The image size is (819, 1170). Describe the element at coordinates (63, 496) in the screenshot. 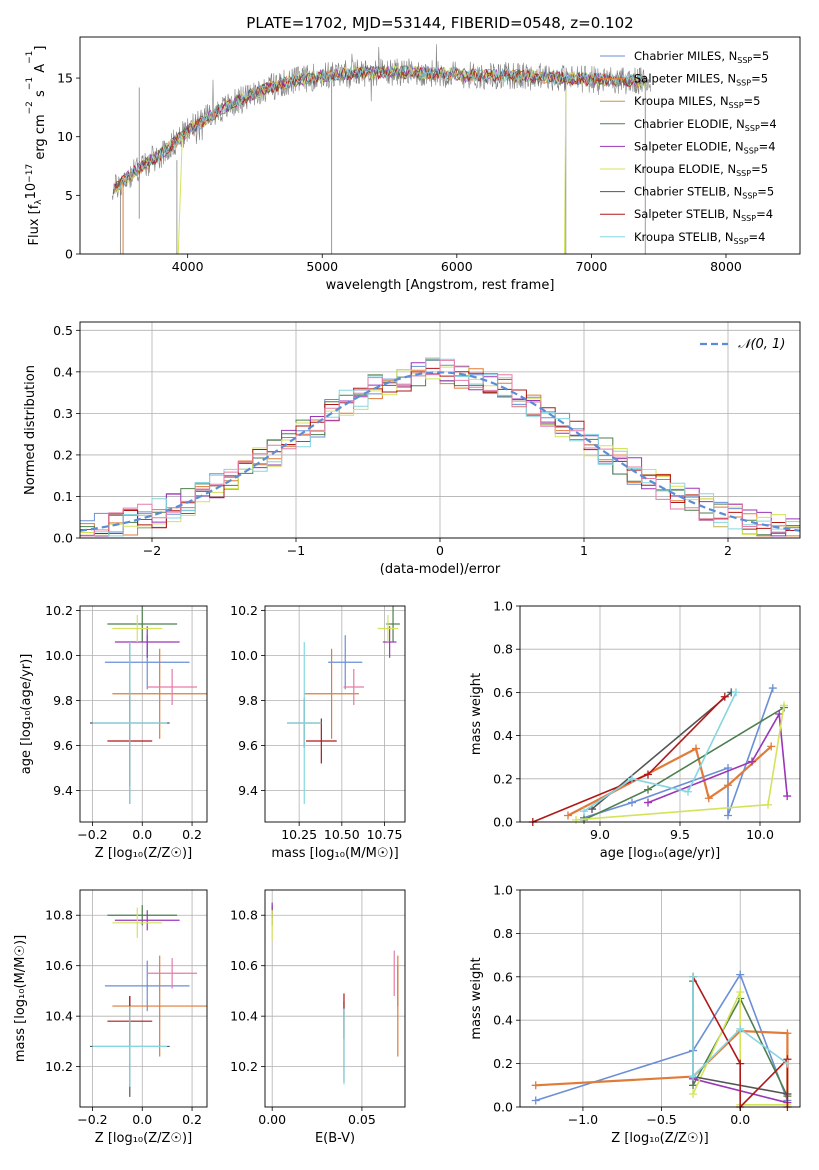

I see `y-tick-label: 0.1` at that location.